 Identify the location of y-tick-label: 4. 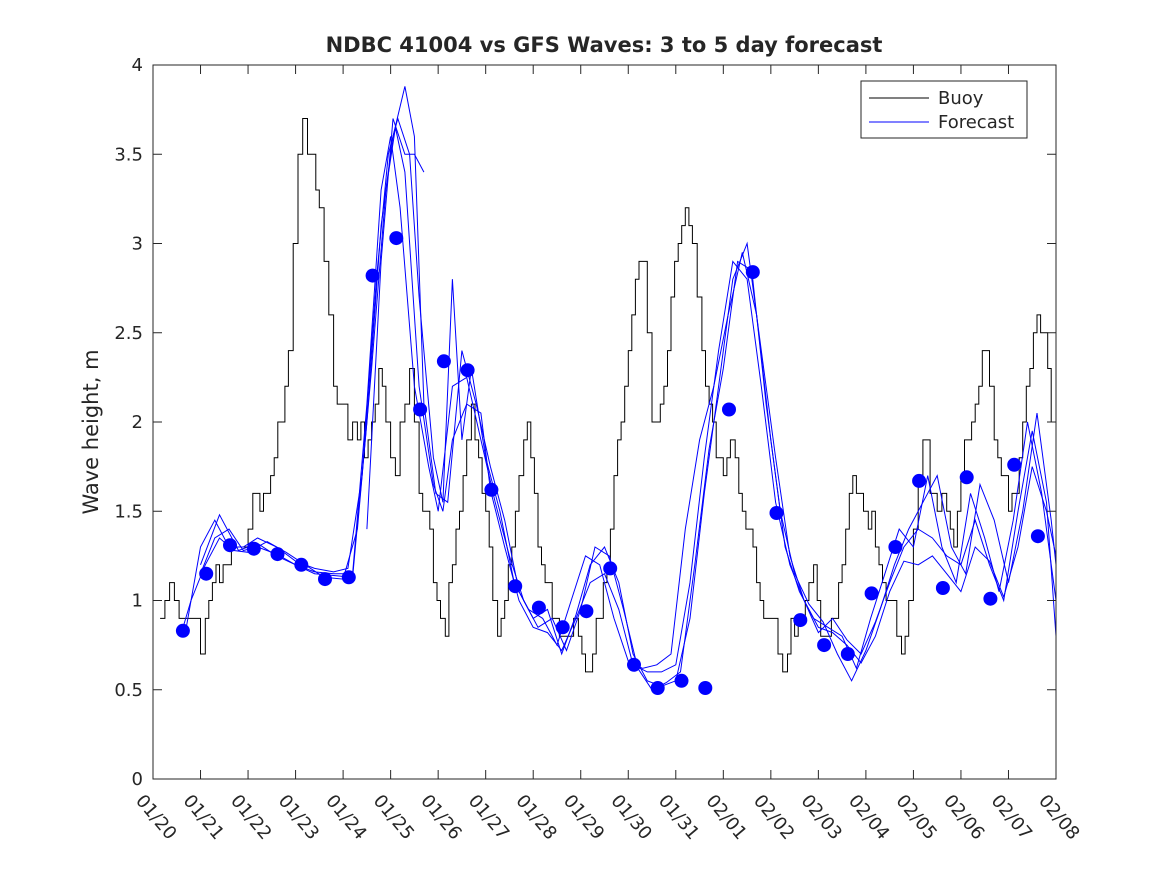
(137, 65).